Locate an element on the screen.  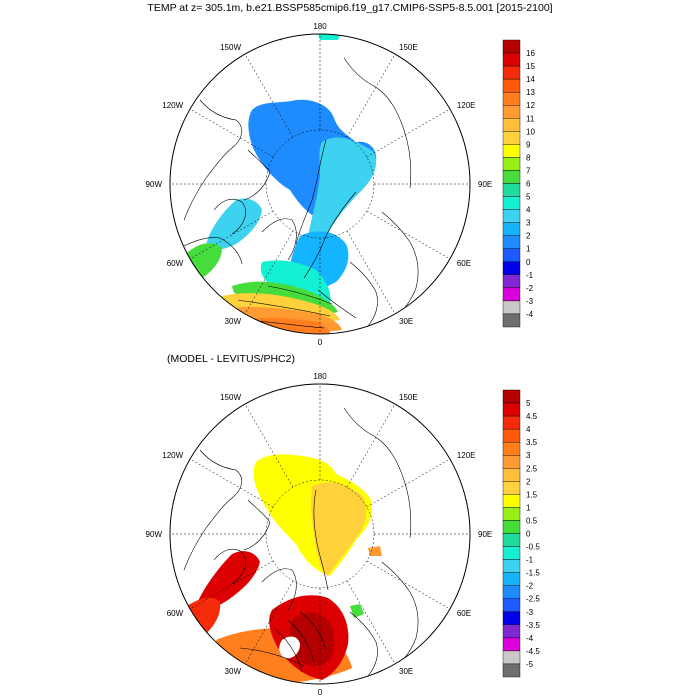
map-fields-model is located at coordinates (299, 184).